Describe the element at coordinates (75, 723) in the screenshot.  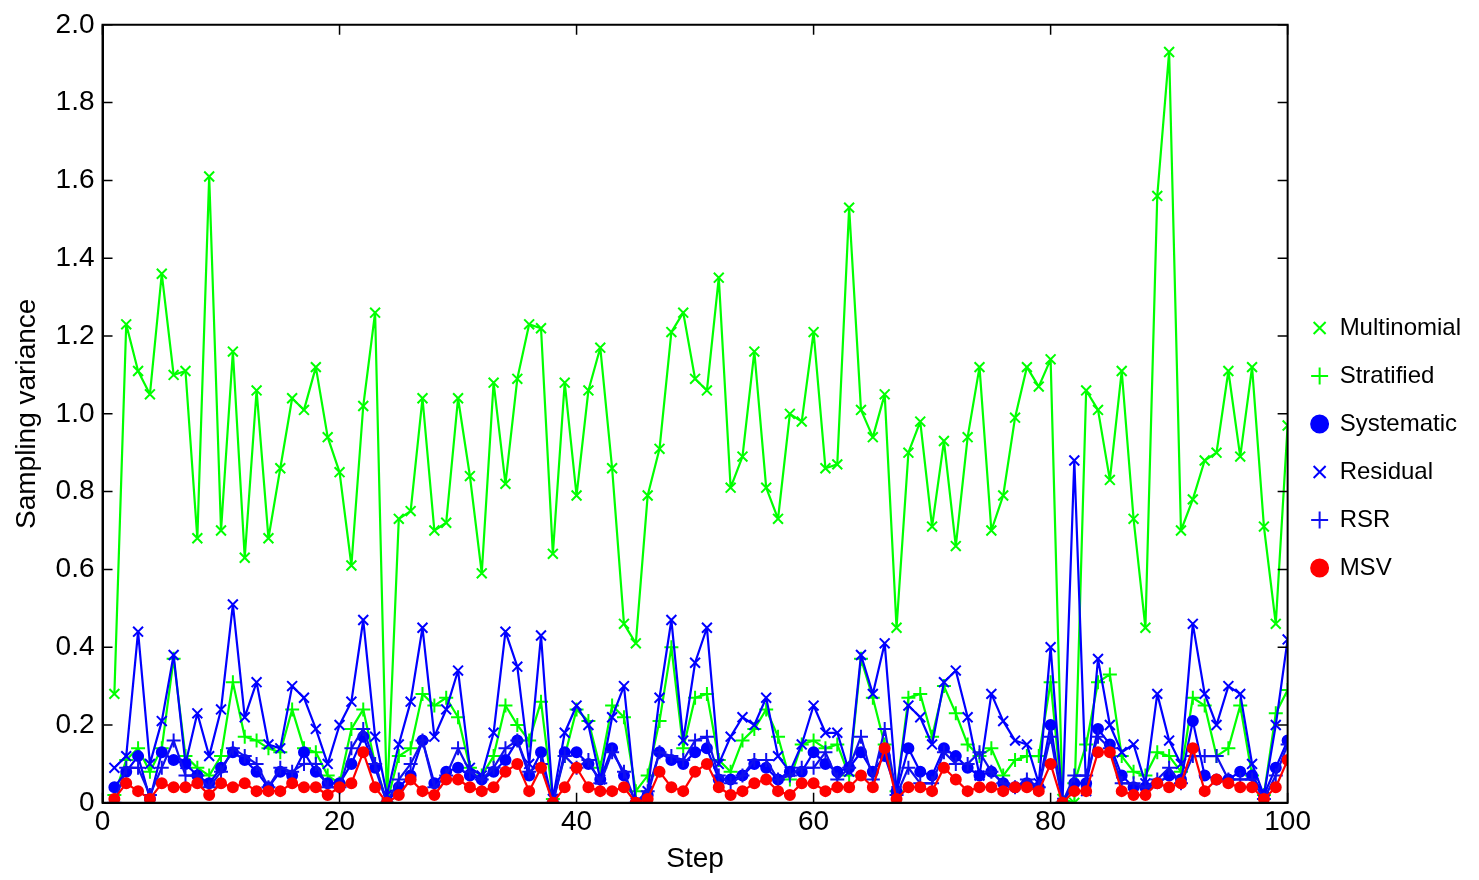
I see `y-tick-label: 0.2` at that location.